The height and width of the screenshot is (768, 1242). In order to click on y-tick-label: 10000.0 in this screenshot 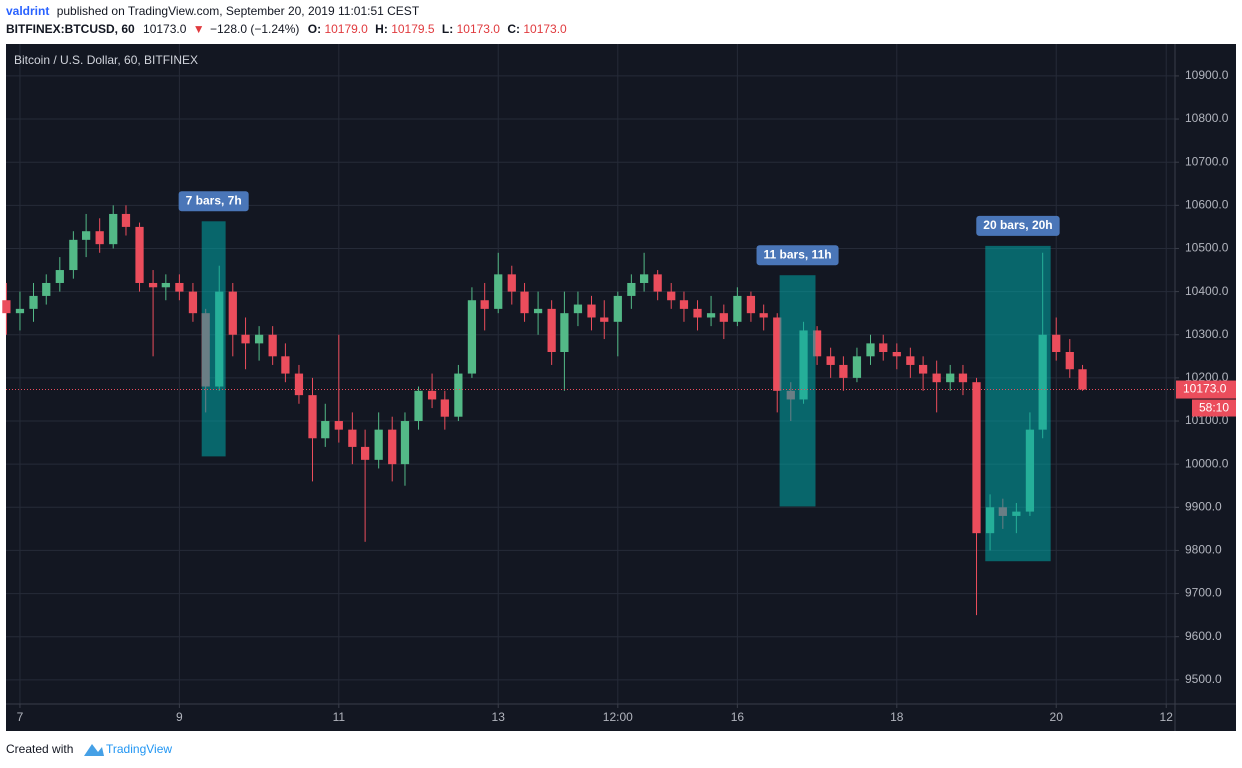, I will do `click(1207, 463)`.